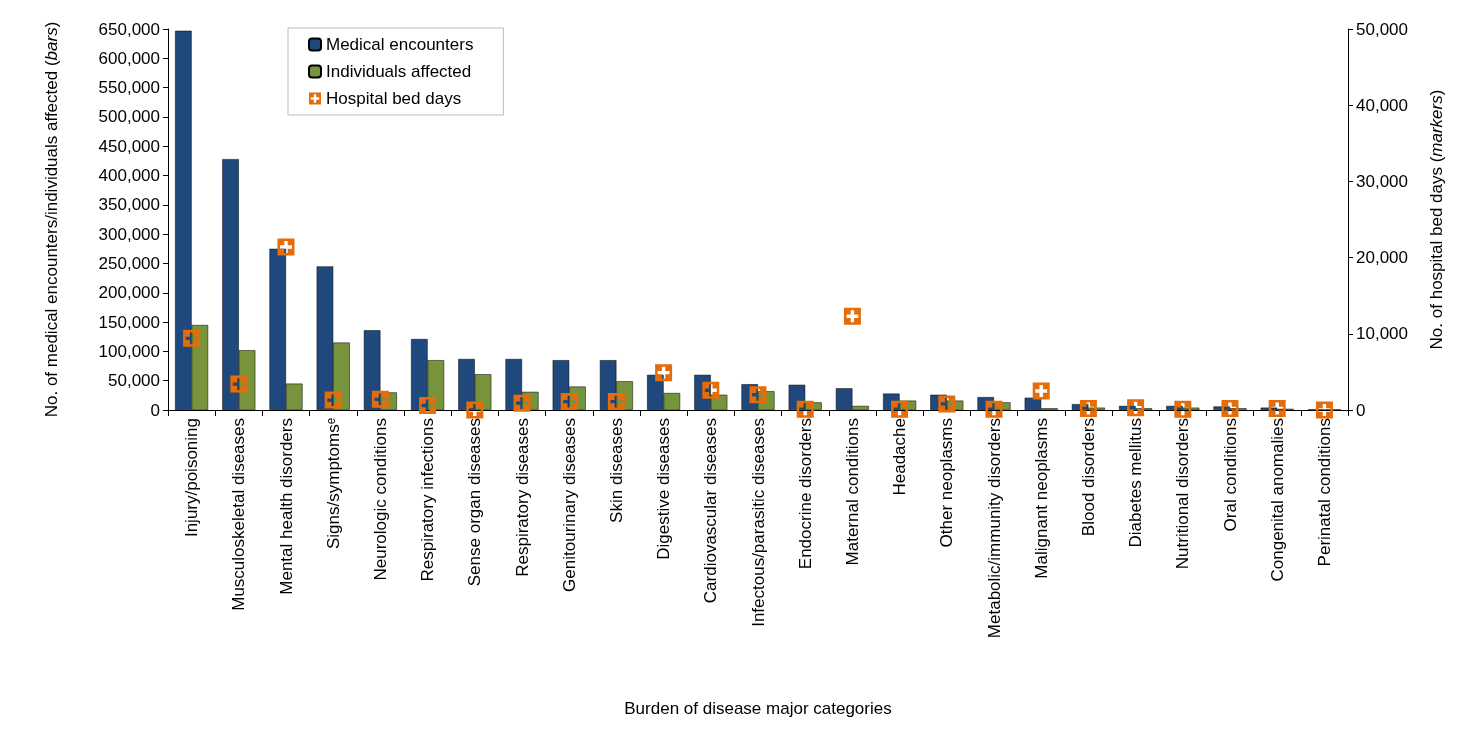 The width and height of the screenshot is (1461, 738). Describe the element at coordinates (394, 98) in the screenshot. I see `legend-label: Hospital bed days` at that location.